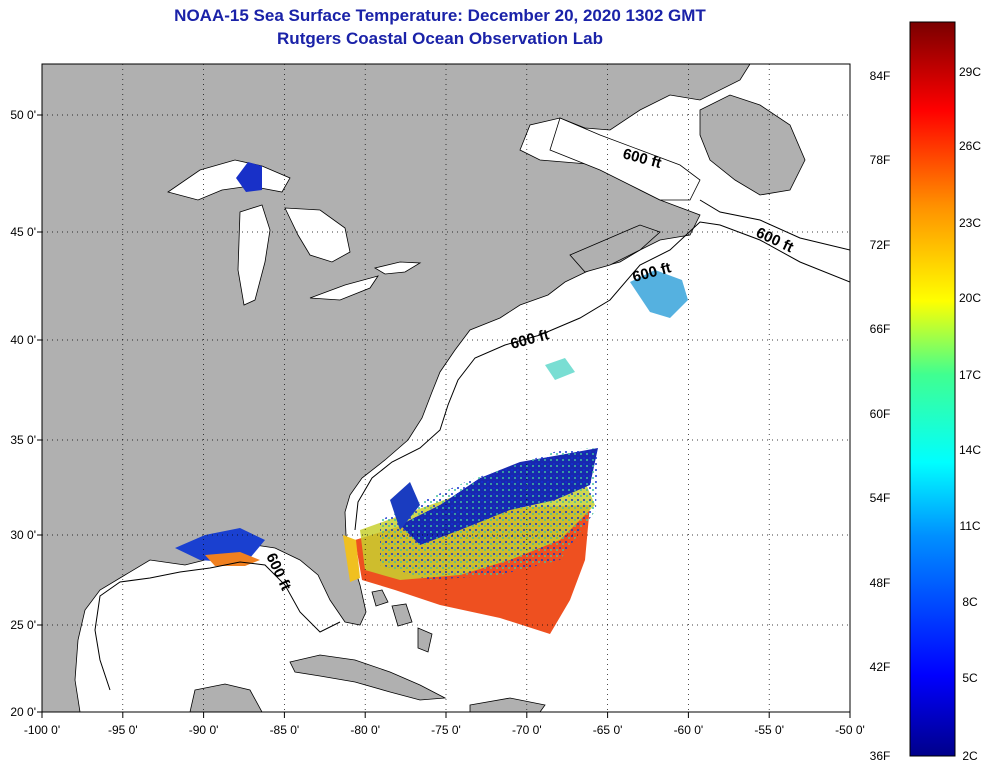  Describe the element at coordinates (254, 255) in the screenshot. I see `lake-michigan` at that location.